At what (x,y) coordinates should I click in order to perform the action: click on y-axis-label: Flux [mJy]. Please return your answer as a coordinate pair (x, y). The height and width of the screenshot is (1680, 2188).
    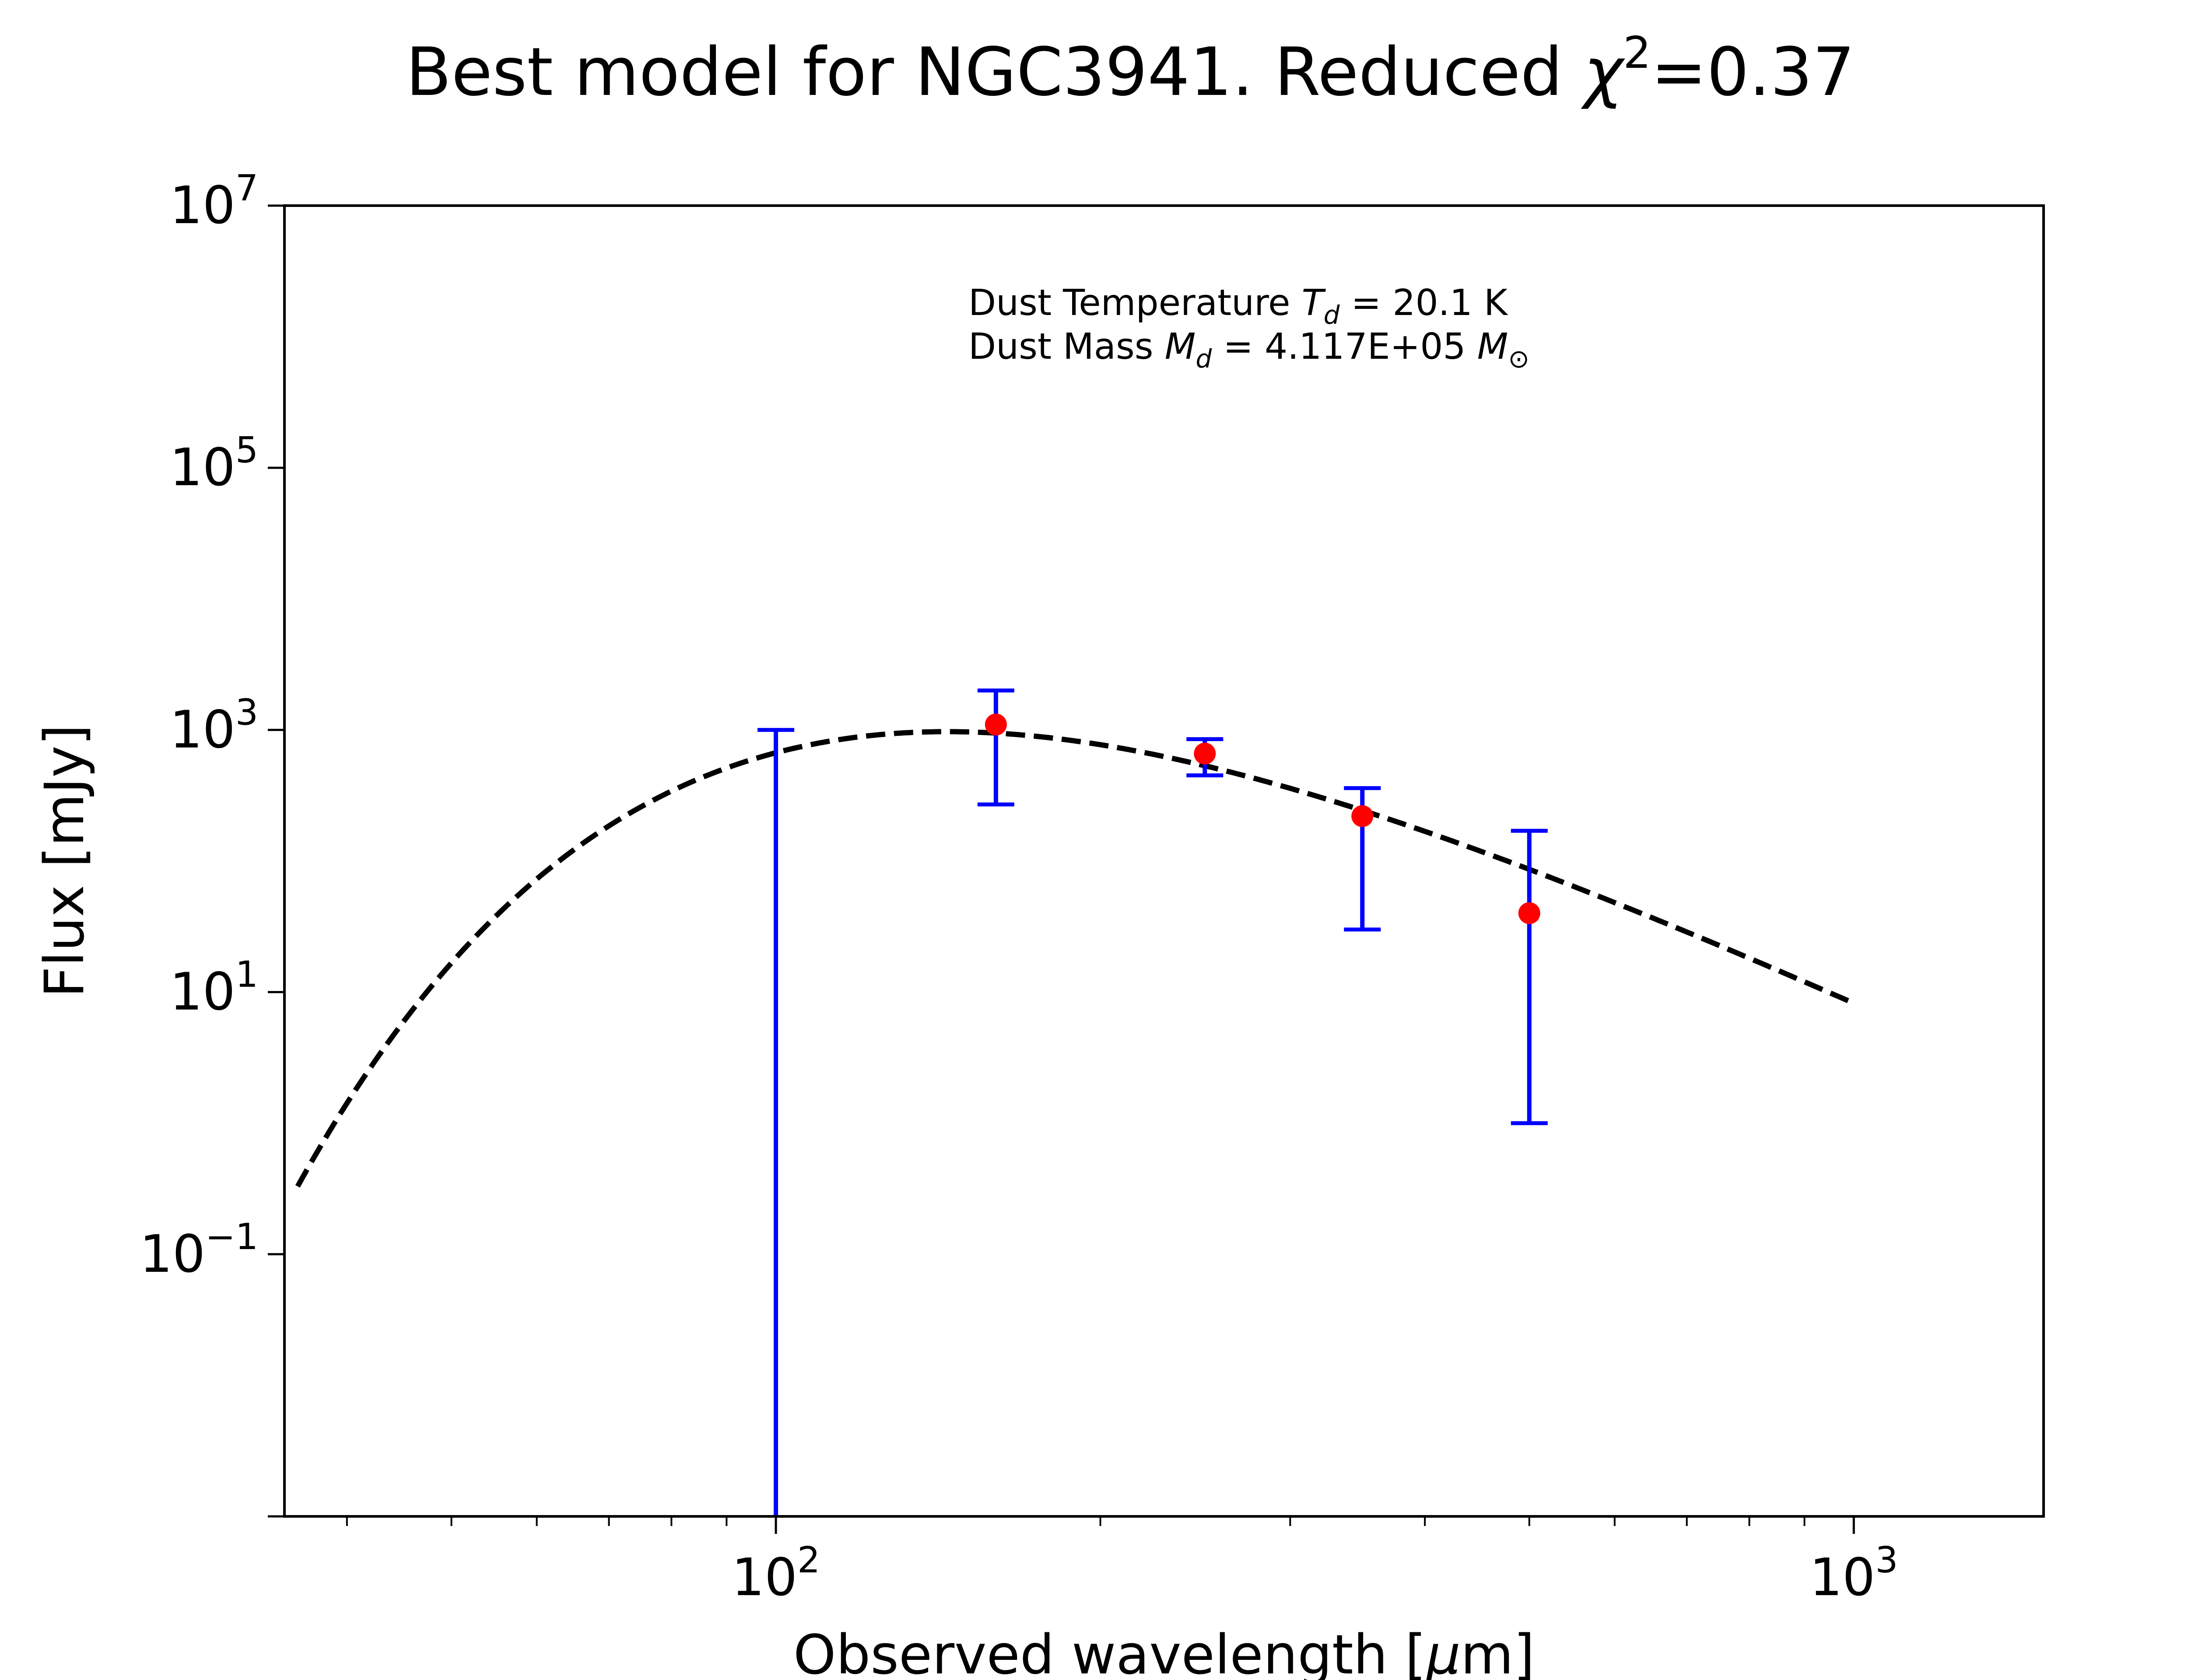
    Looking at the image, I should click on (64, 861).